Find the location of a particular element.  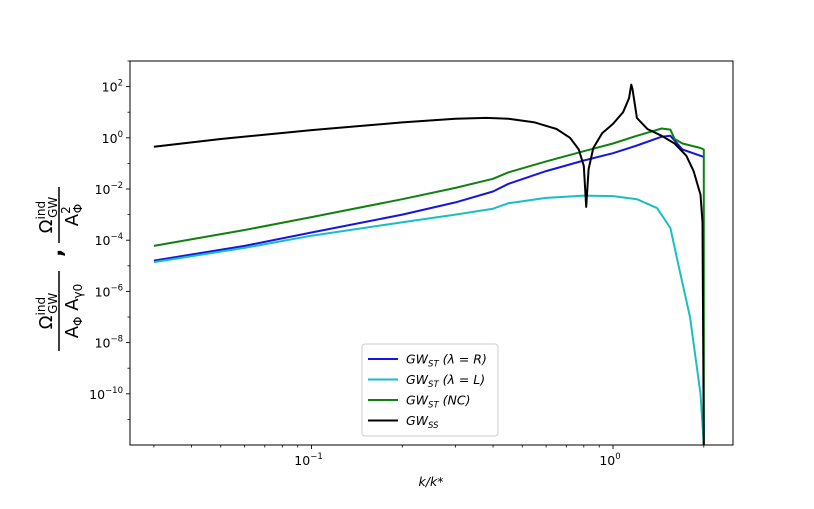

x-tick-label: 10⁻¹ is located at coordinates (308, 460).